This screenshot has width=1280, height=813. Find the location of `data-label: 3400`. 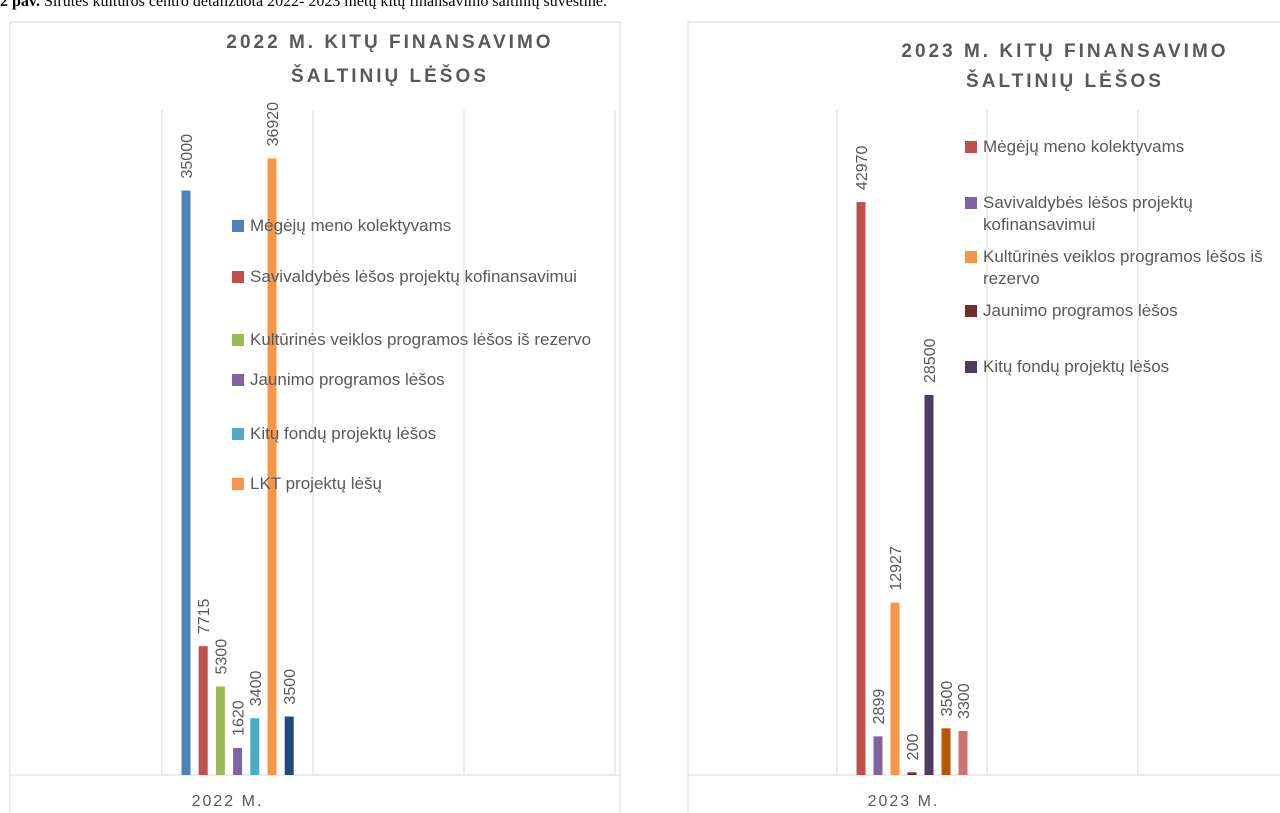

data-label: 3400 is located at coordinates (256, 689).